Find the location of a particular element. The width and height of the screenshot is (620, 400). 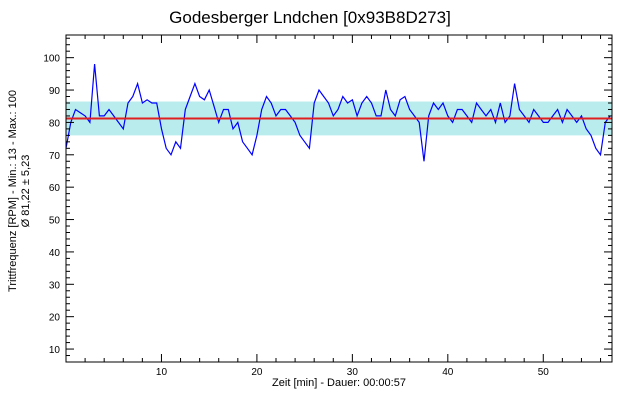

x-tick-label: 50 is located at coordinates (544, 372).